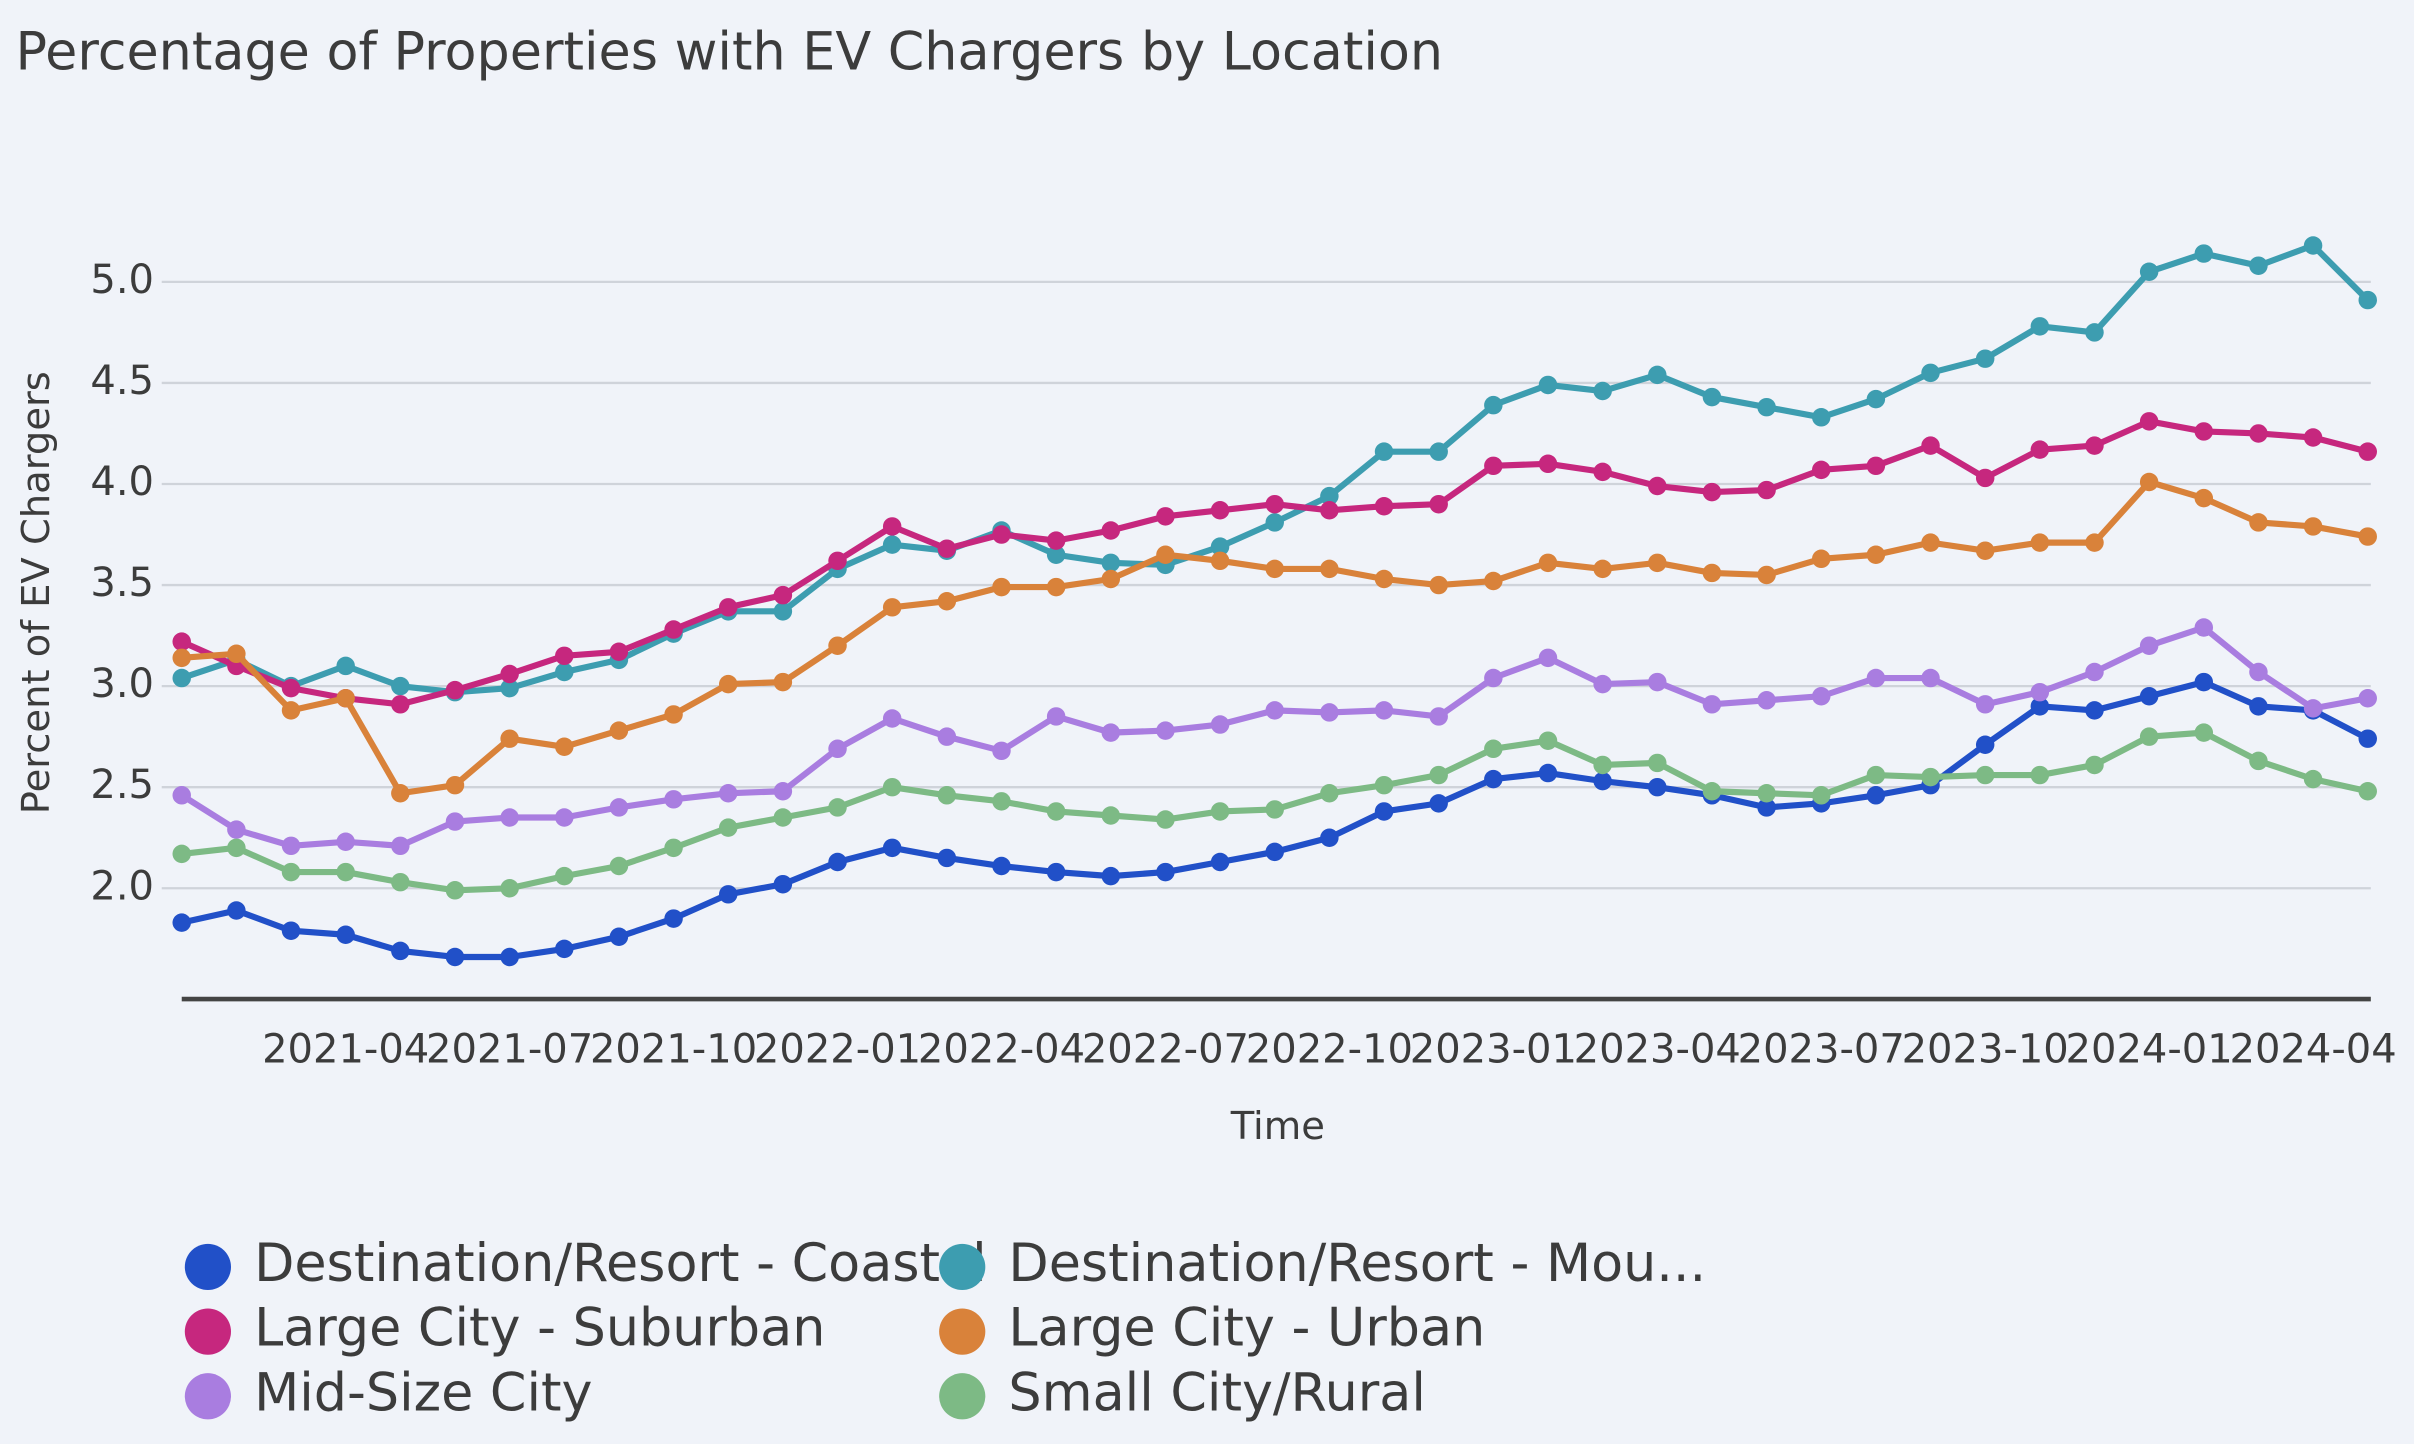 The height and width of the screenshot is (1444, 2414). I want to click on y-tick-label: 2.5, so click(122, 785).